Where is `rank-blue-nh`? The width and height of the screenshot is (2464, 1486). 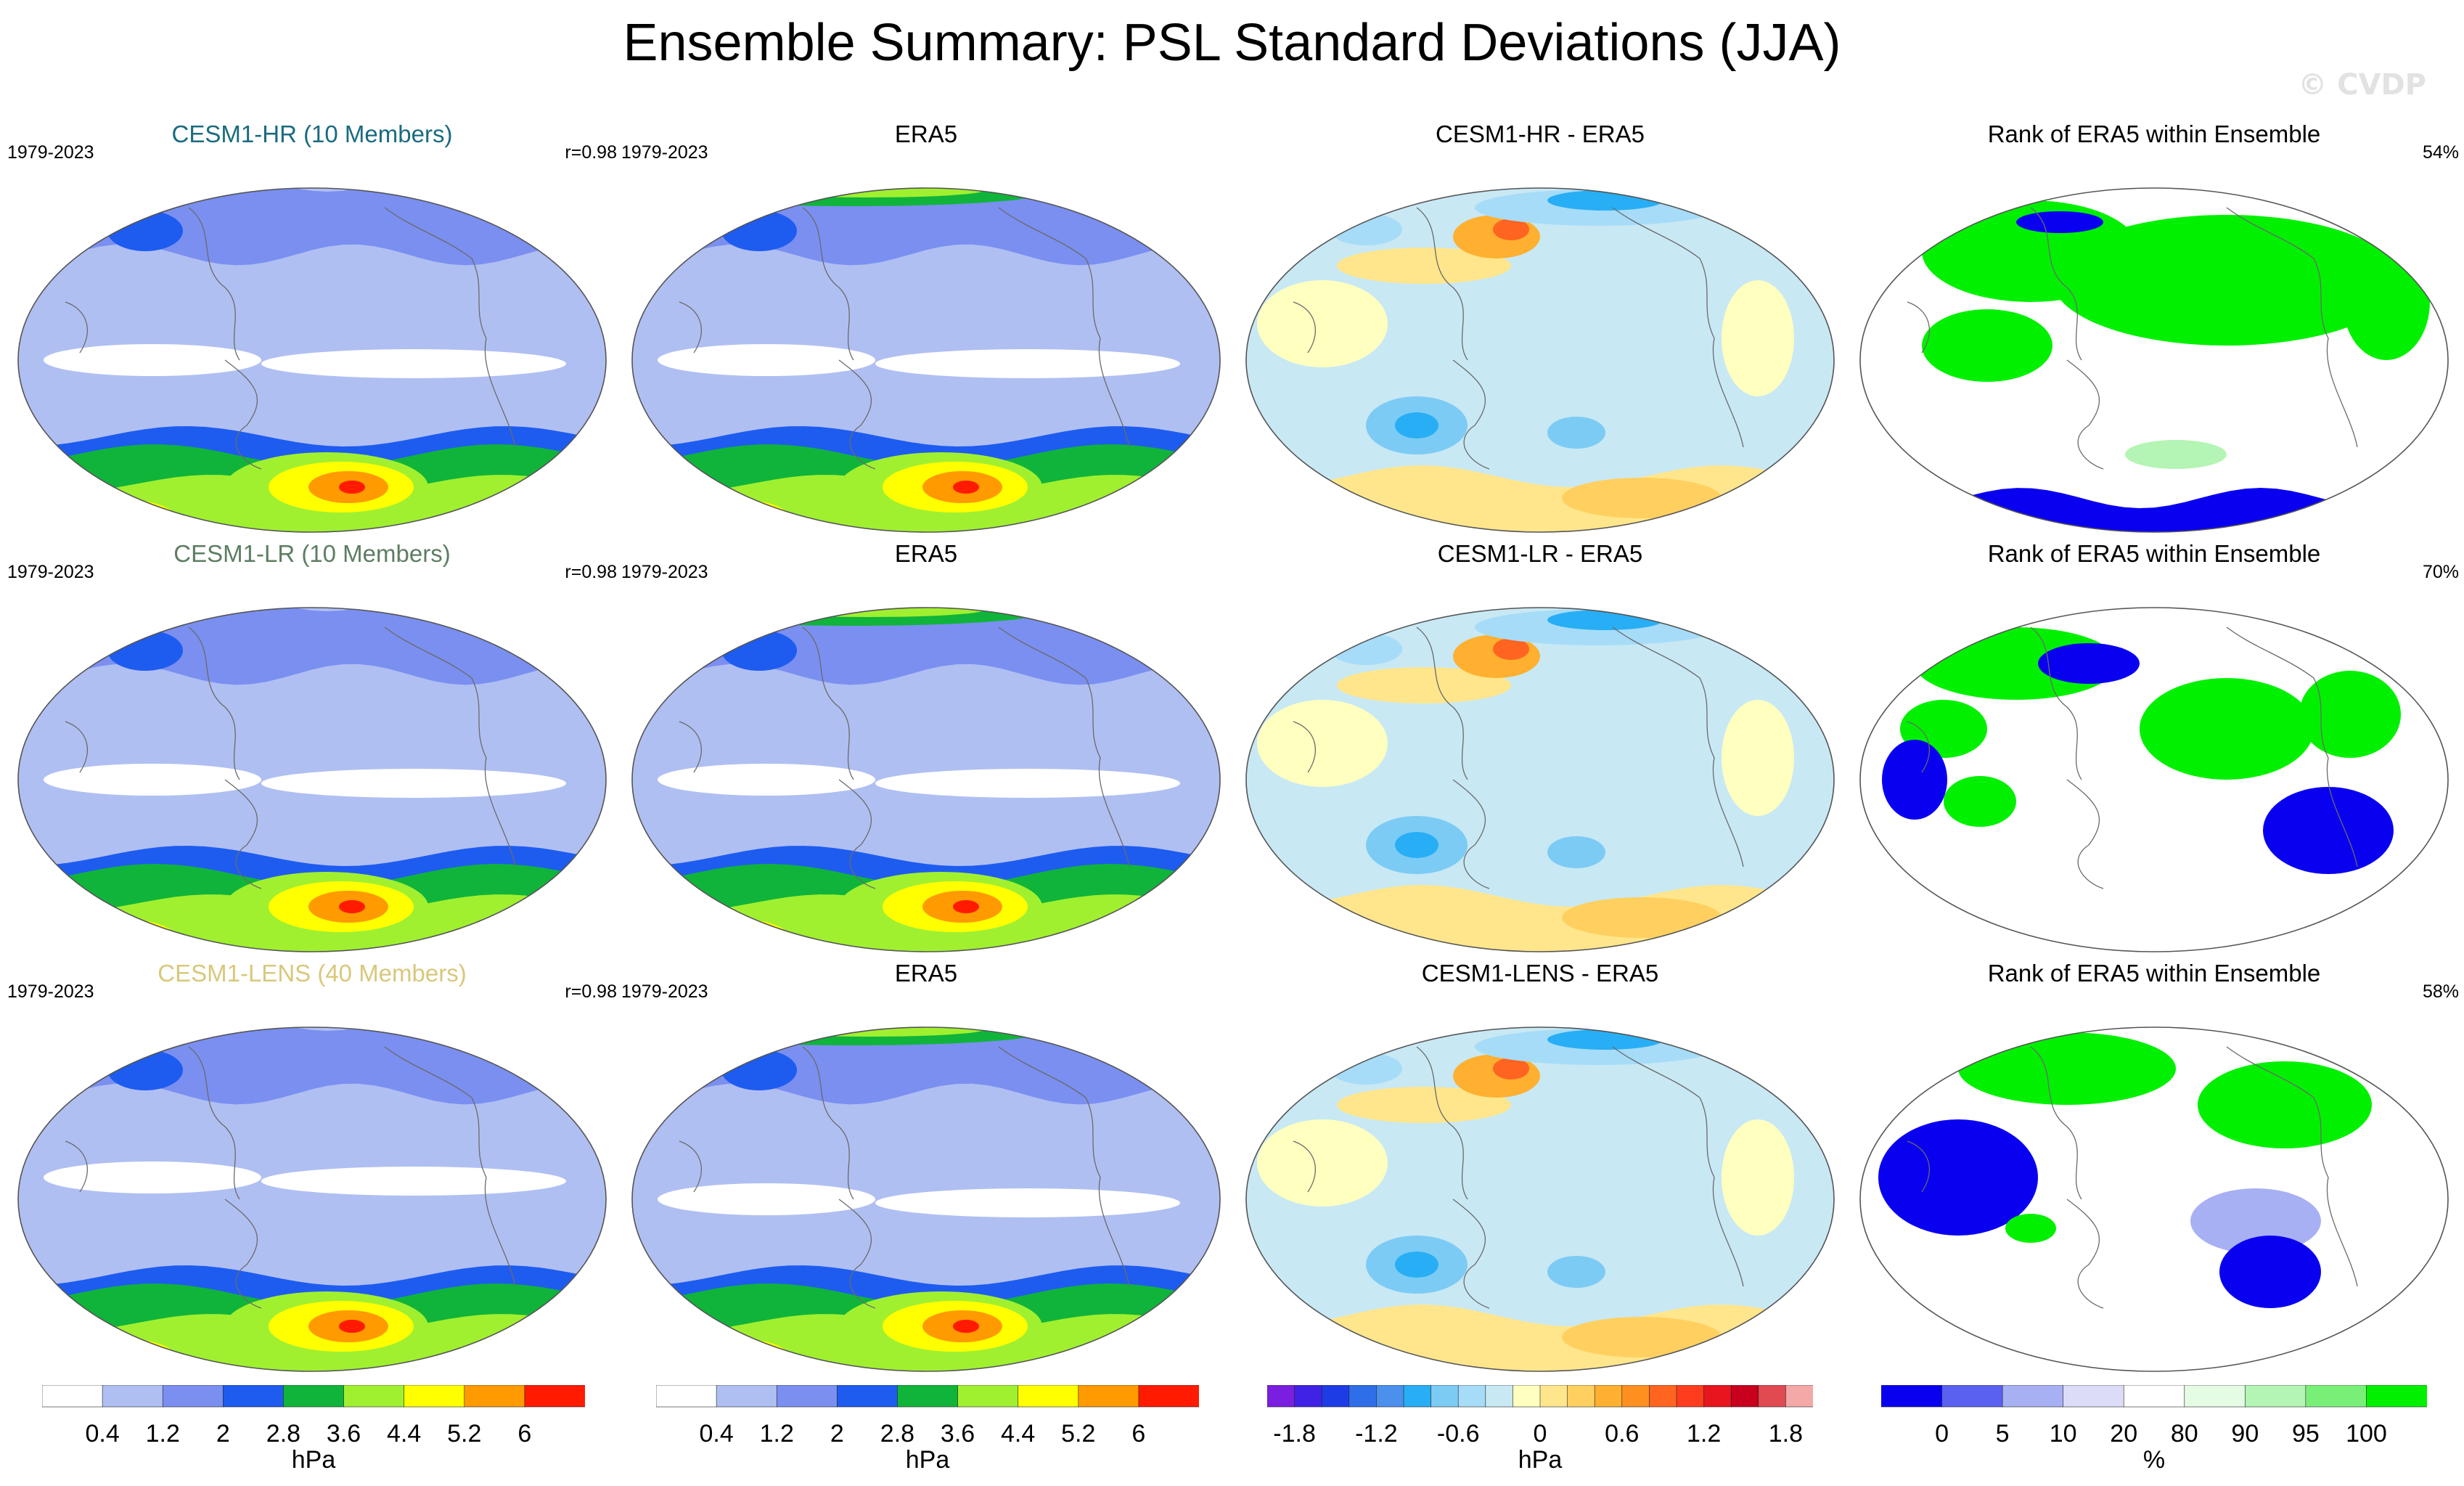 rank-blue-nh is located at coordinates (2059, 222).